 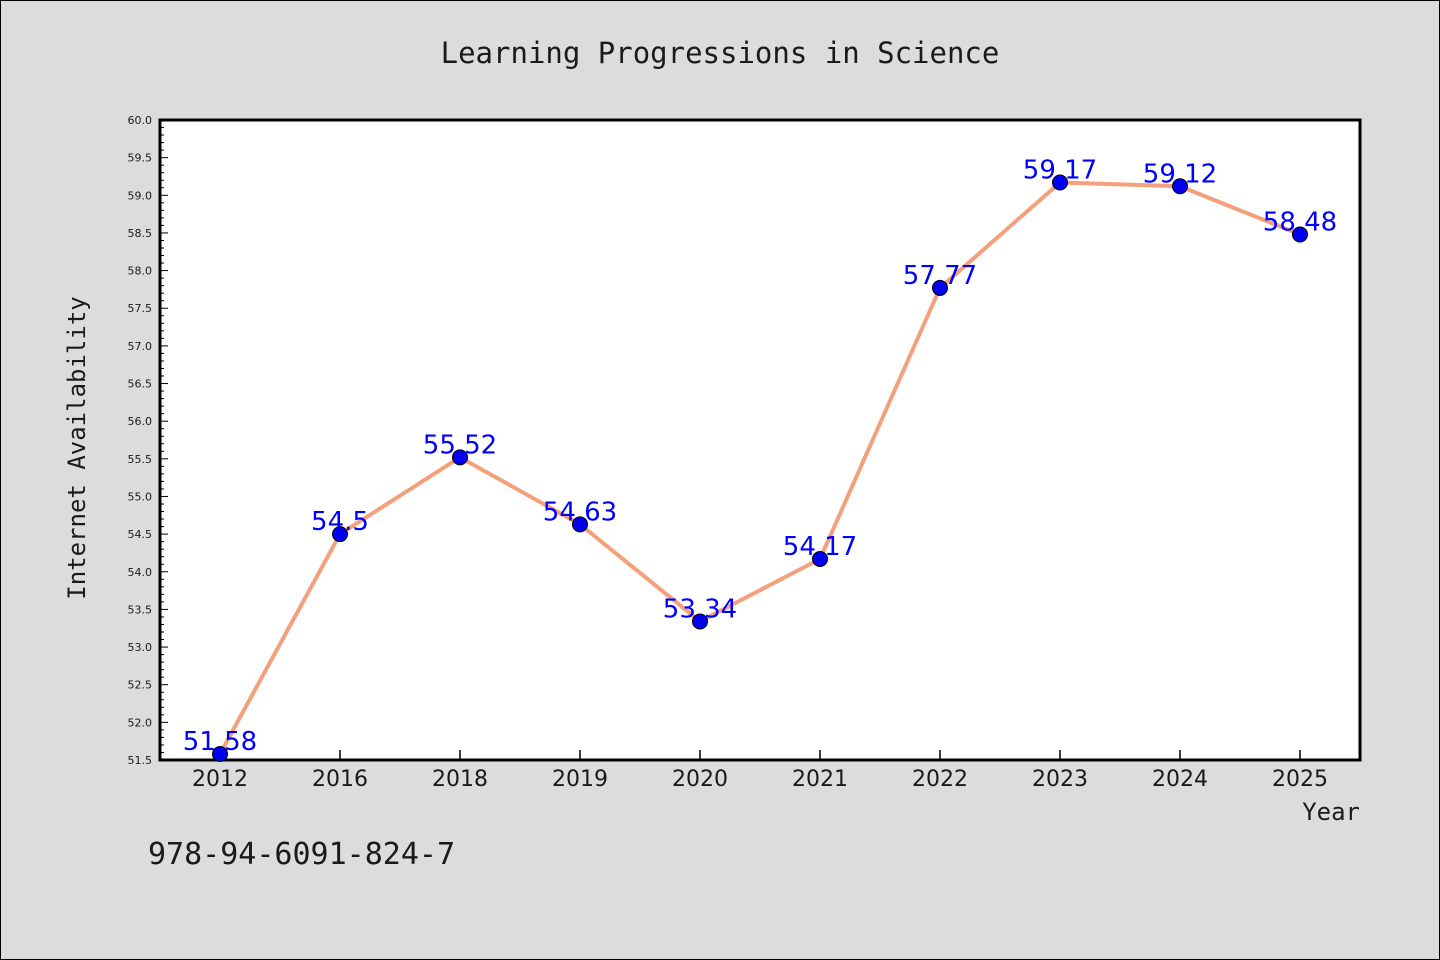 I want to click on y-tick-label: 54.0, so click(x=140, y=572).